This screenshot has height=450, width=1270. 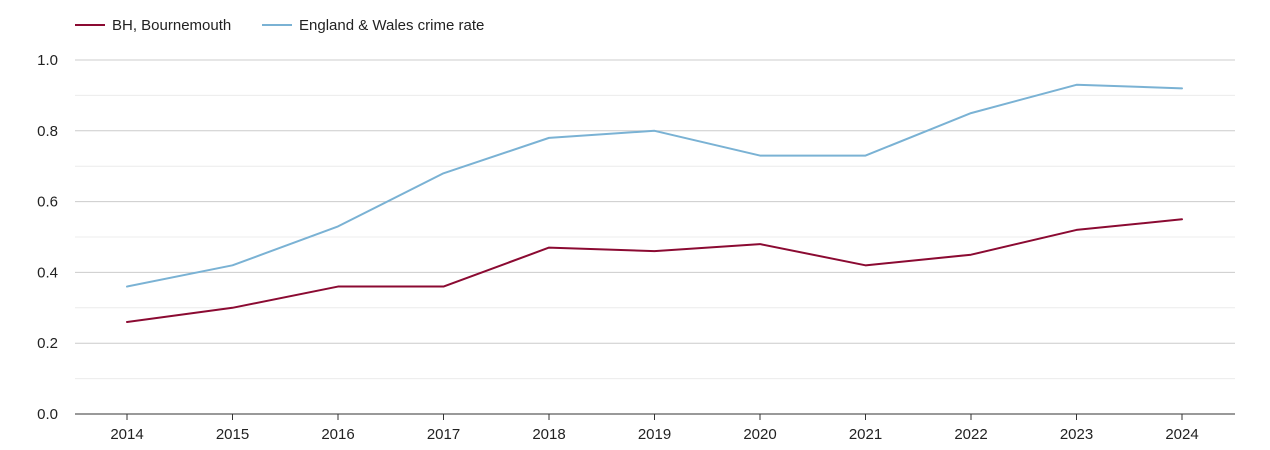 What do you see at coordinates (47, 202) in the screenshot?
I see `y-tick-label: 0.6` at bounding box center [47, 202].